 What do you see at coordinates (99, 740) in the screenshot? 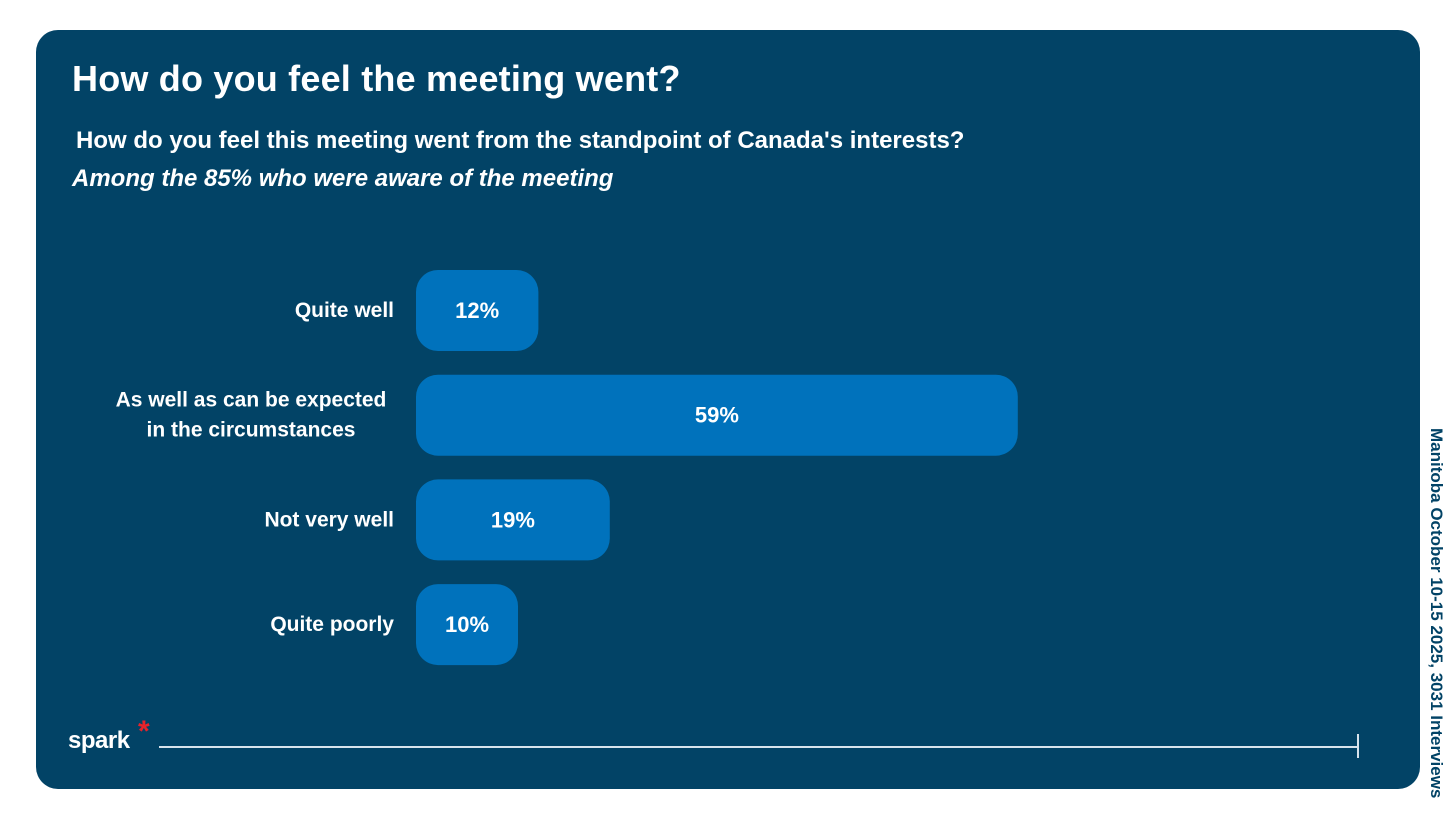
I see `spark-logo: spark` at bounding box center [99, 740].